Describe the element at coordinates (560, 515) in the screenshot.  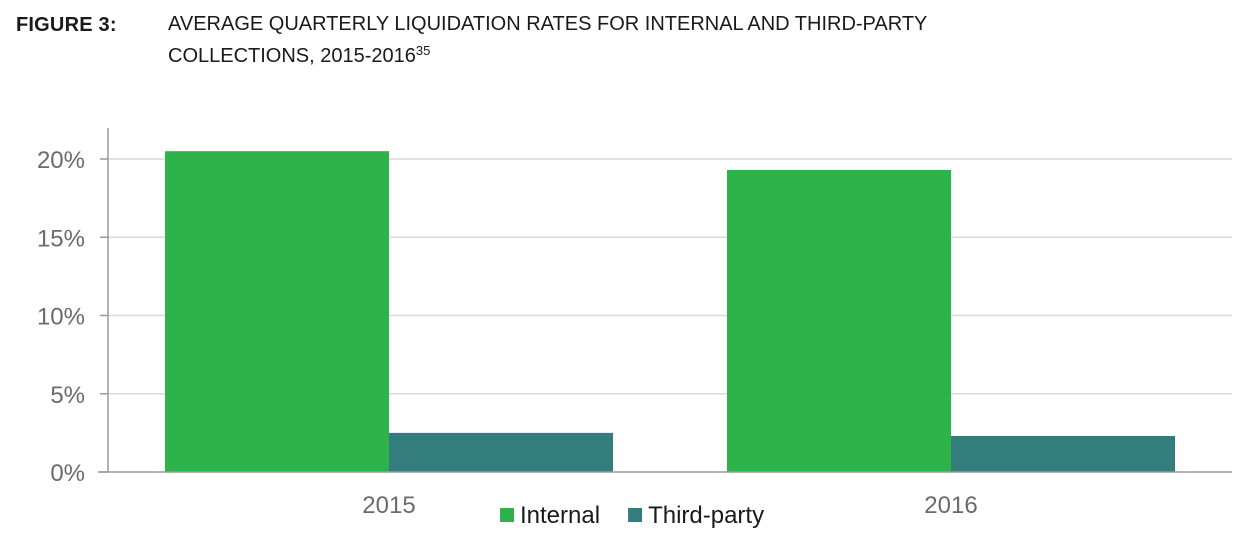
I see `legend-label: Internal` at that location.